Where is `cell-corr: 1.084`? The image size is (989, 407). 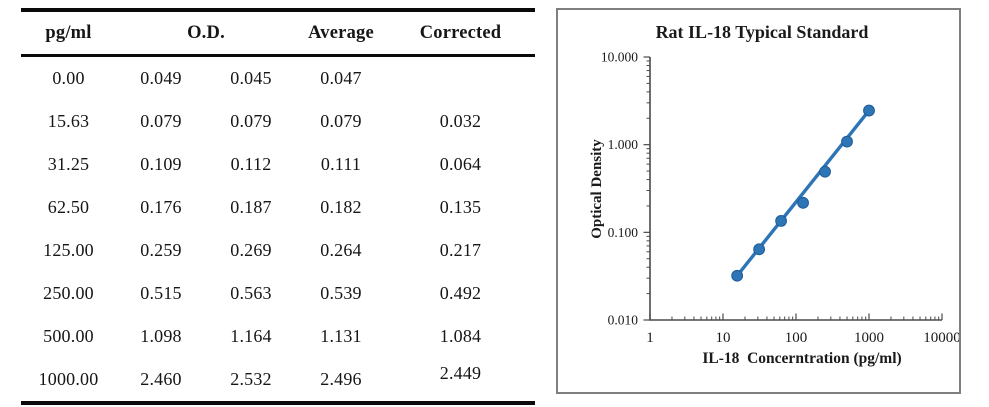
cell-corr: 1.084 is located at coordinates (460, 336).